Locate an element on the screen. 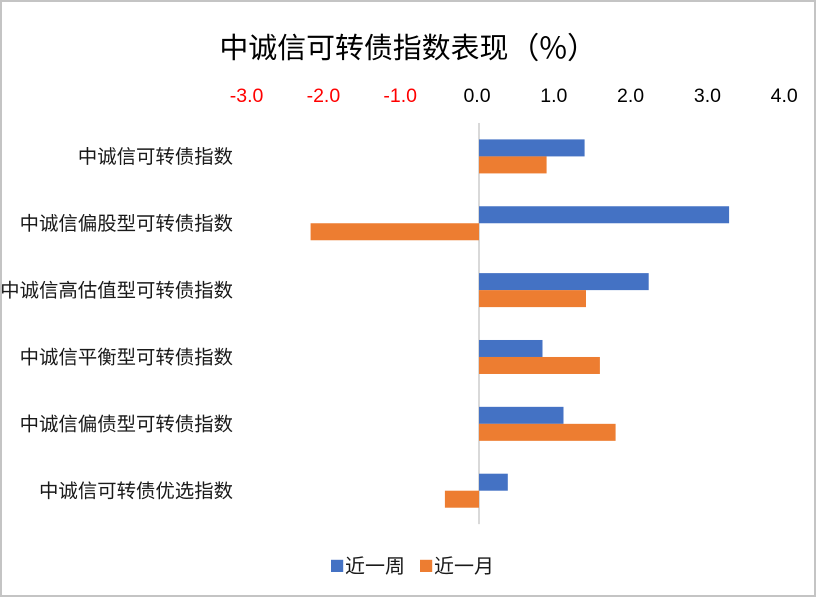 The image size is (816, 597). svg-text: 1.0 is located at coordinates (553, 96).